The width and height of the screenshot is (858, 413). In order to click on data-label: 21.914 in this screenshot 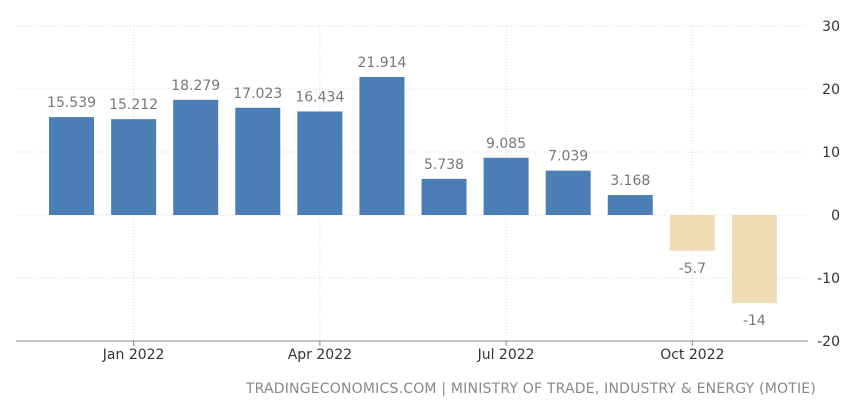, I will do `click(381, 63)`.